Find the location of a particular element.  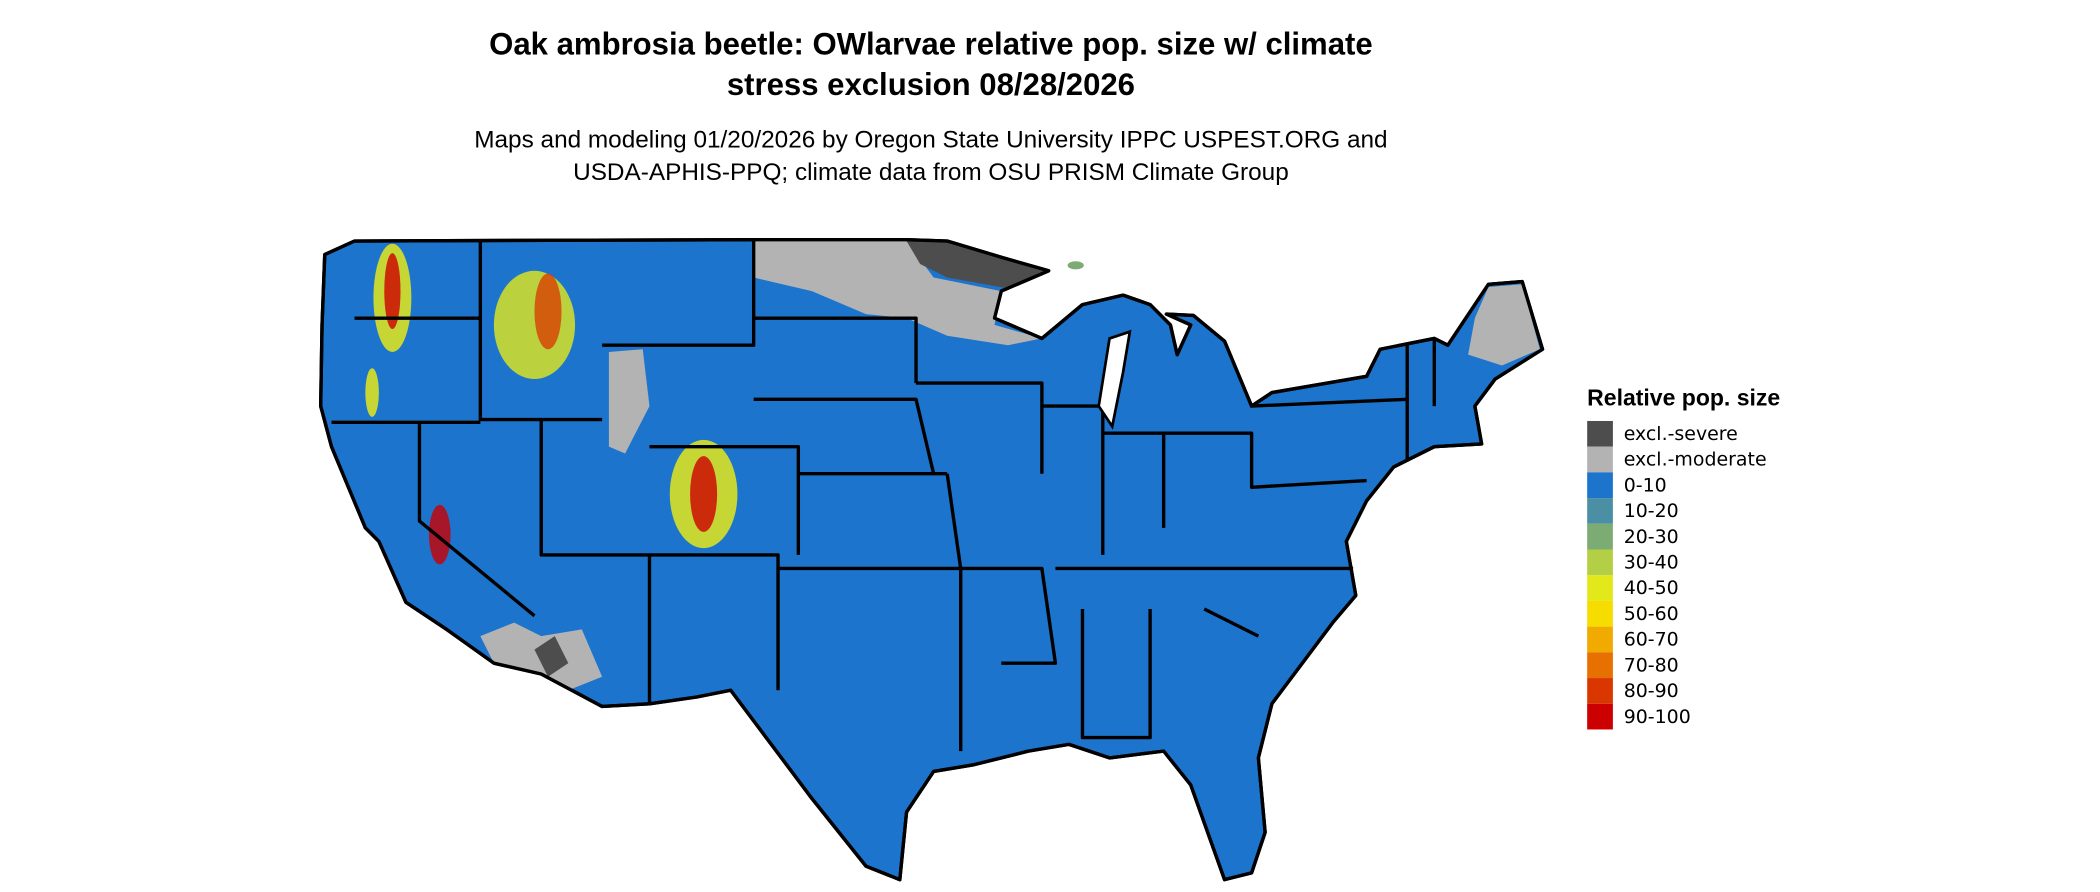

legend-label: excl.-severe is located at coordinates (1681, 434).